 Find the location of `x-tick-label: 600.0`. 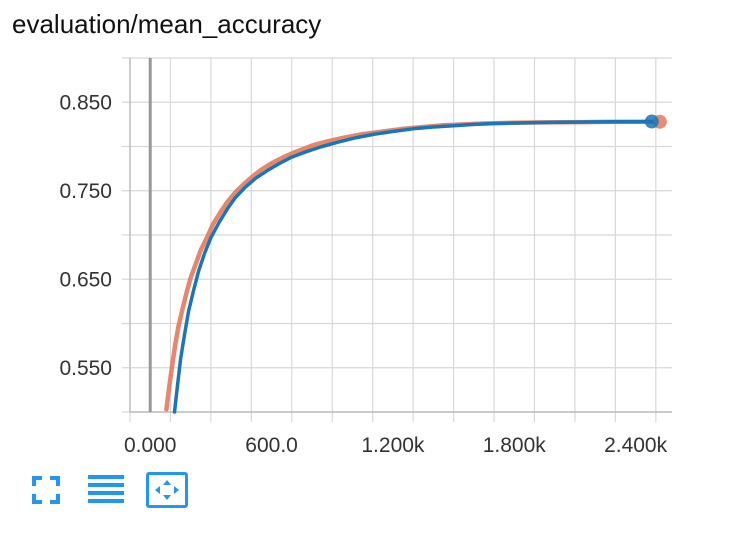

x-tick-label: 600.0 is located at coordinates (271, 445).